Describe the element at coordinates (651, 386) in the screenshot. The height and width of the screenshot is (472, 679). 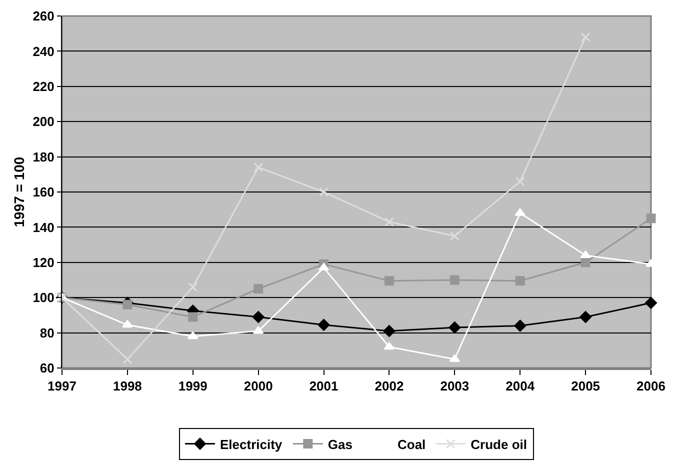
I see `x-tick-label: 2006` at that location.